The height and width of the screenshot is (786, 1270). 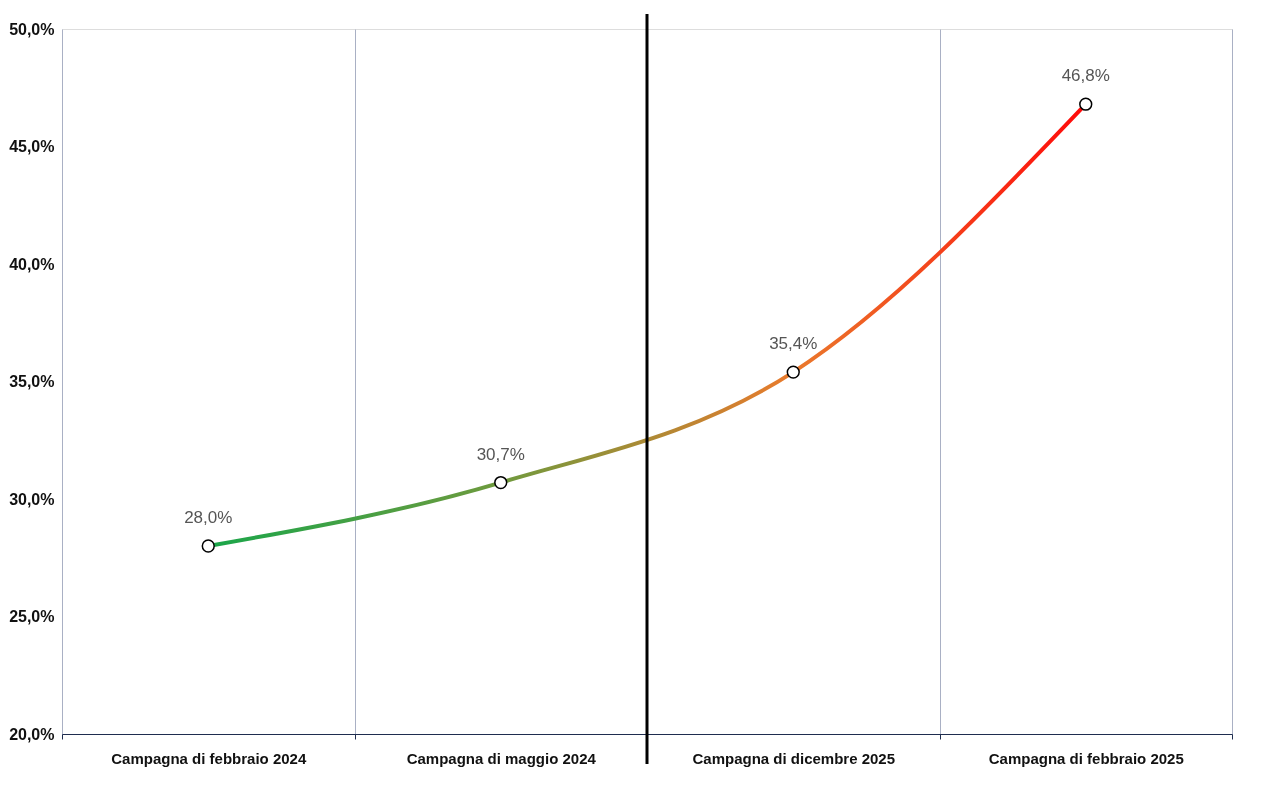 What do you see at coordinates (1085, 76) in the screenshot?
I see `data-label: 46,8%` at bounding box center [1085, 76].